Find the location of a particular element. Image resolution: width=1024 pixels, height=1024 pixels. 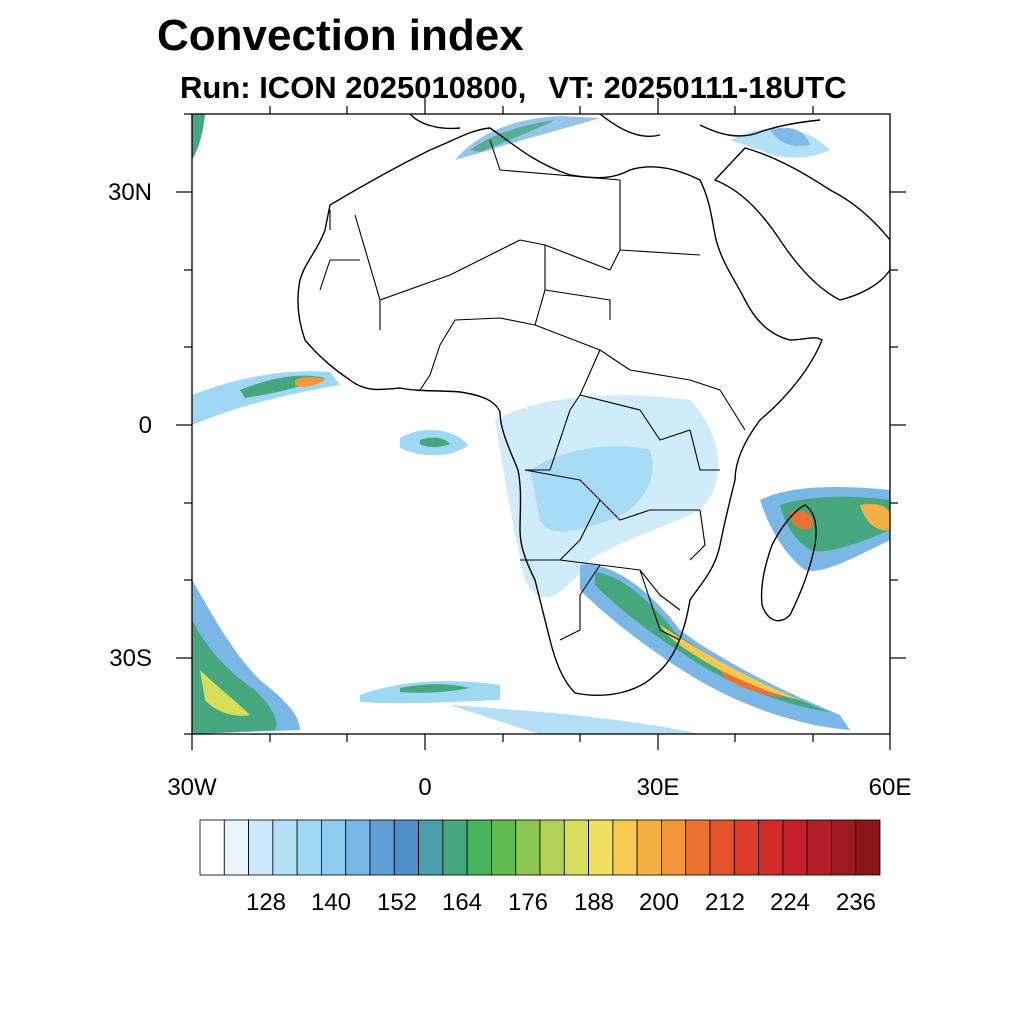

field-southern-band is located at coordinates (575, 719).